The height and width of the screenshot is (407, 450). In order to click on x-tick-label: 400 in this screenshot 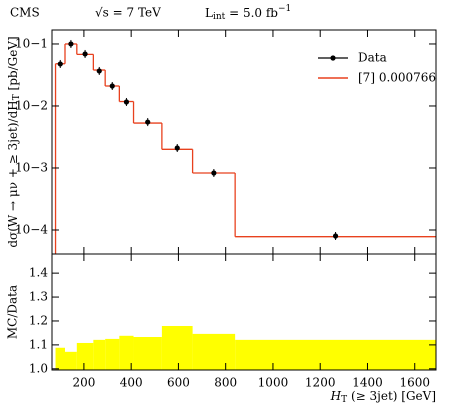, I will do `click(131, 383)`.